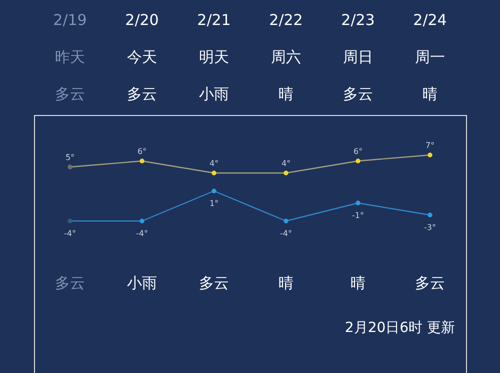 The width and height of the screenshot is (500, 373). Describe the element at coordinates (70, 157) in the screenshot. I see `data-label: 5°` at that location.